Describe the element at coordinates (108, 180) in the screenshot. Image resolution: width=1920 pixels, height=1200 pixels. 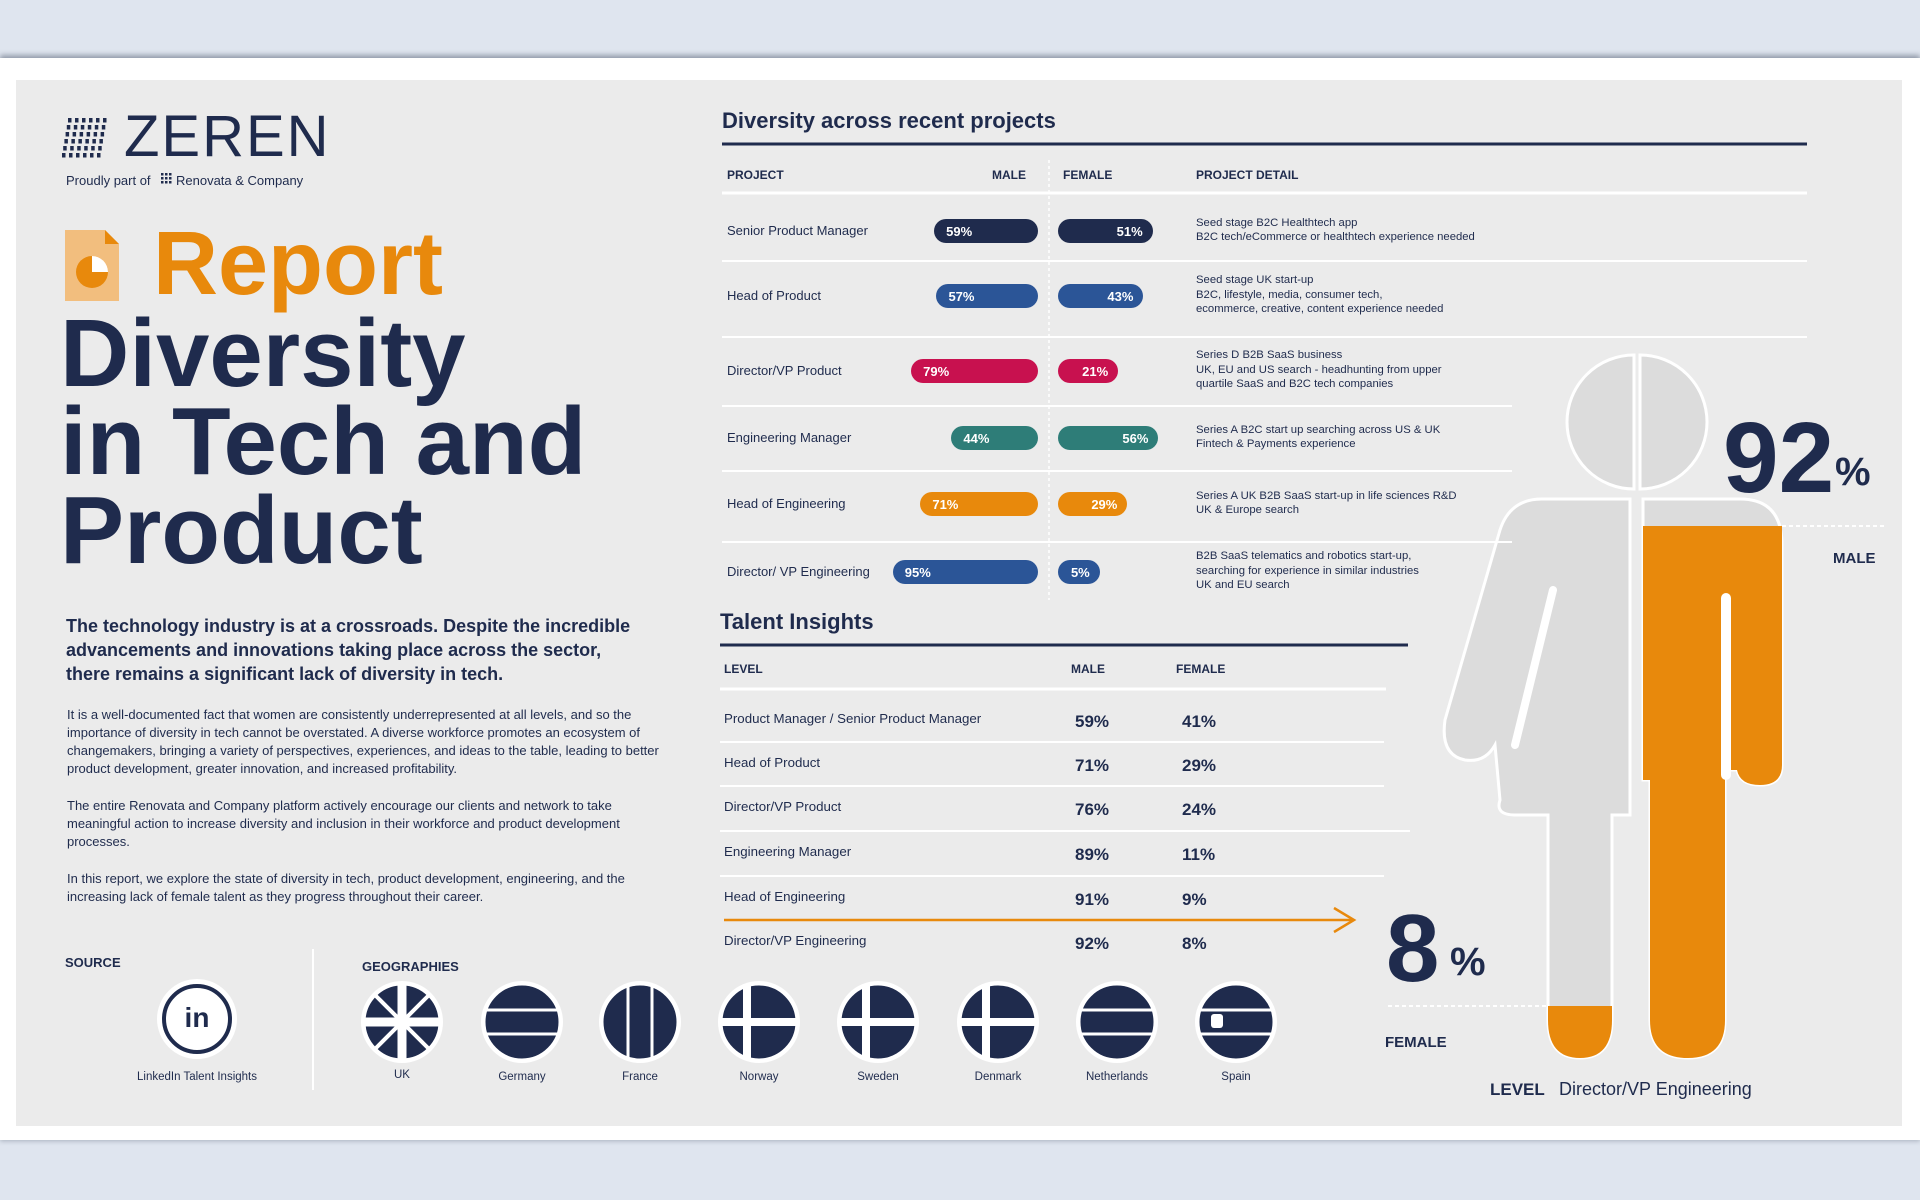
I see `logo-tagline: Proudly part of` at that location.